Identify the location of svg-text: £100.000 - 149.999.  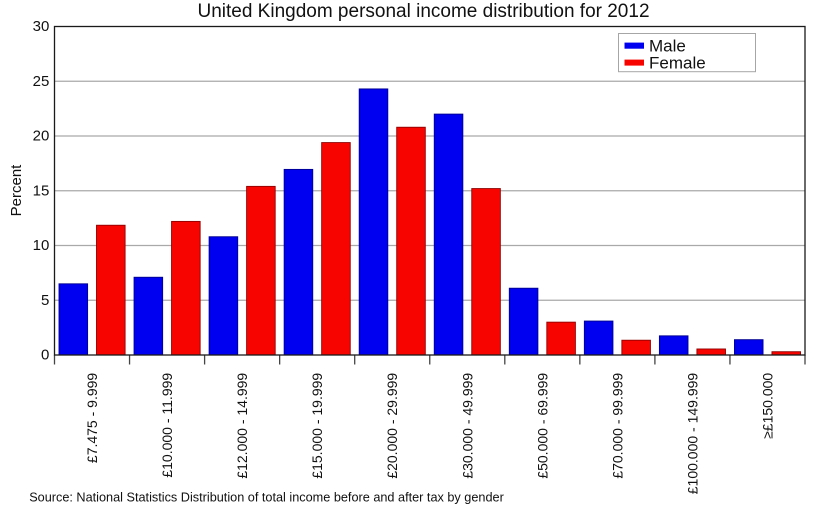
(692, 434).